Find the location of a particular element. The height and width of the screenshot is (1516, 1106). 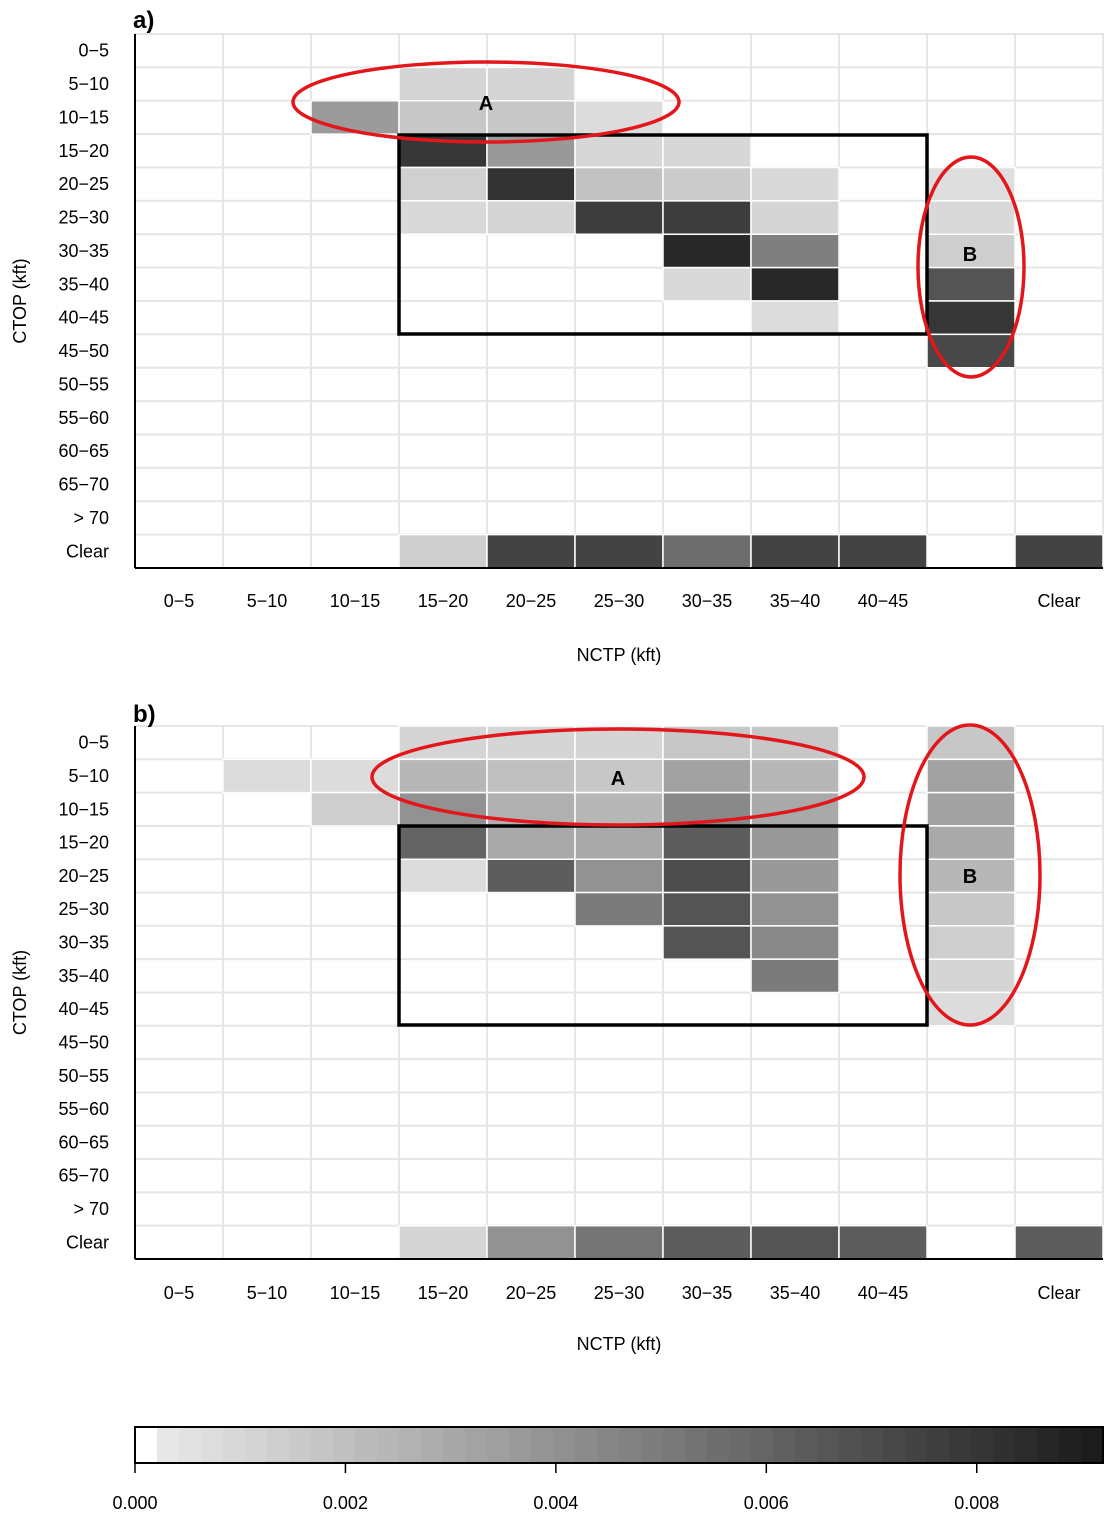

y-tick-label: 30−35 is located at coordinates (83, 943).